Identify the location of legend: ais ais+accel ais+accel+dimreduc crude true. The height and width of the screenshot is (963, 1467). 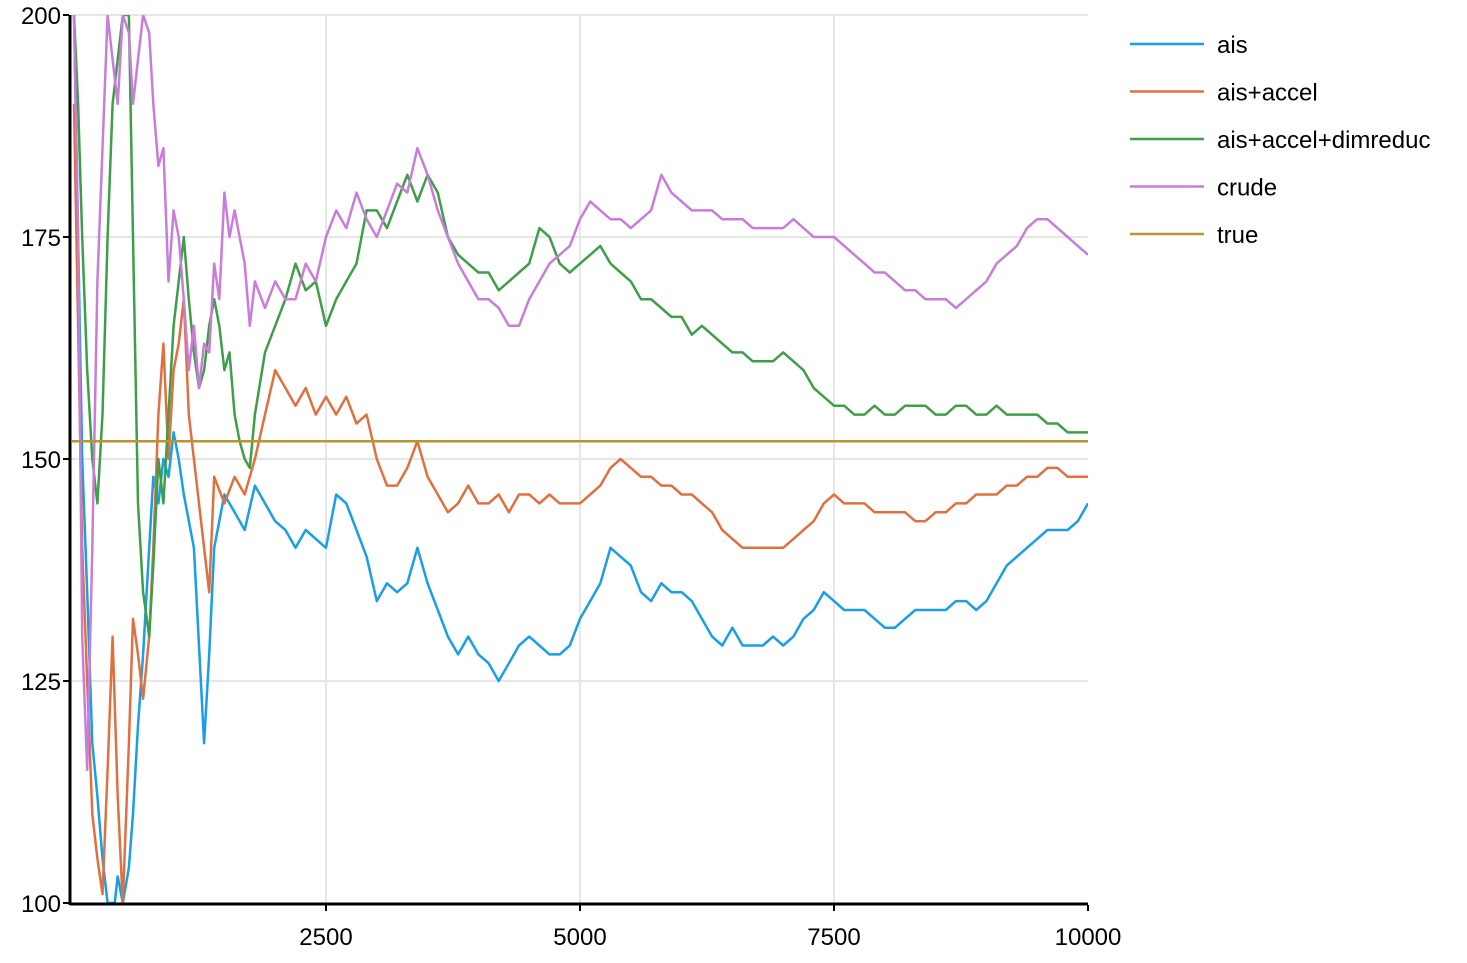
(1280, 140).